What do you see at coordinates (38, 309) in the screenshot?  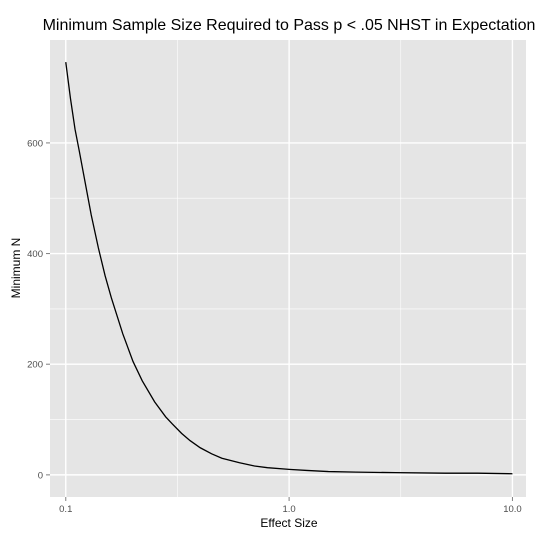 I see `y-axis: 0 200 400 600` at bounding box center [38, 309].